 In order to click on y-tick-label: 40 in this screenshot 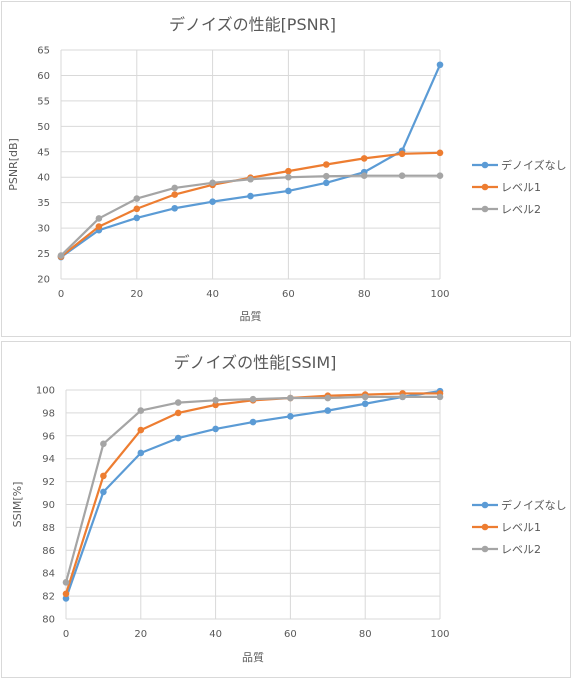, I will do `click(43, 178)`.